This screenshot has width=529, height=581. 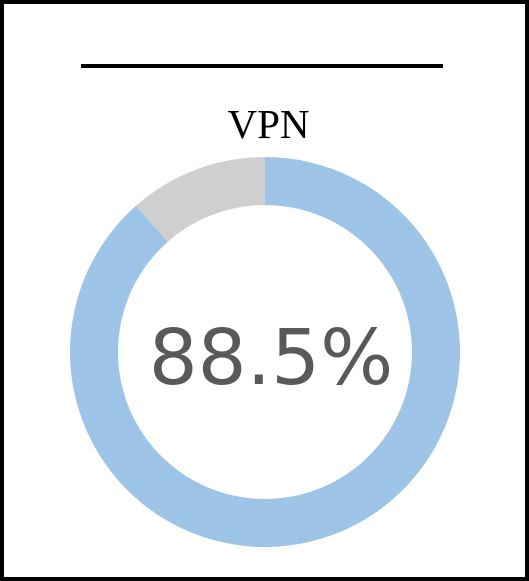 I want to click on donut-slice-other, so click(x=200, y=199).